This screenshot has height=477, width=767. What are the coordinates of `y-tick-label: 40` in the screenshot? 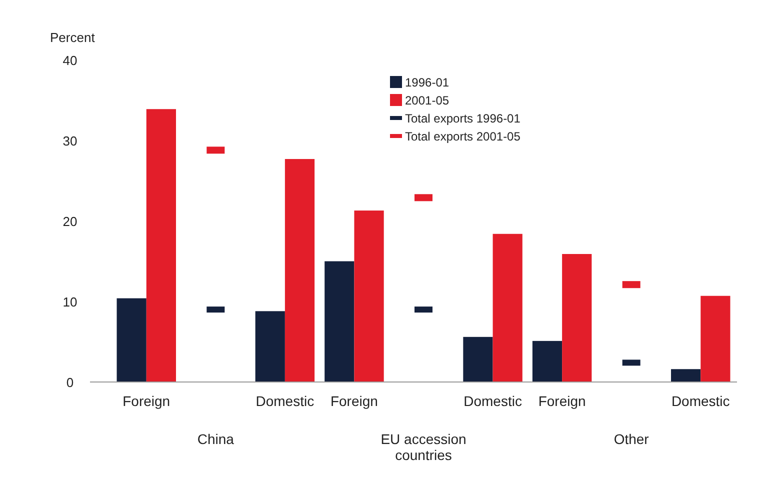 It's located at (70, 60).